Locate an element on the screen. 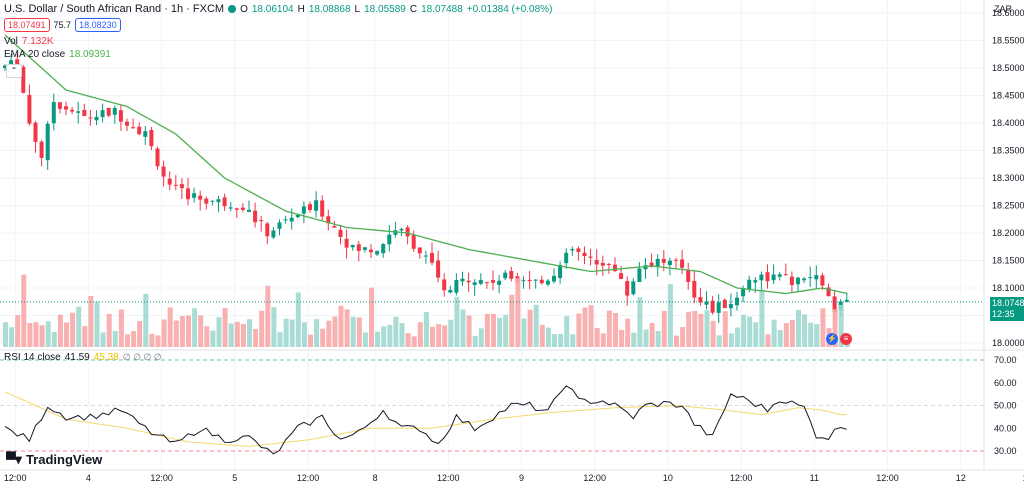 The width and height of the screenshot is (1024, 488). currency-label: ZAR is located at coordinates (1003, 9).